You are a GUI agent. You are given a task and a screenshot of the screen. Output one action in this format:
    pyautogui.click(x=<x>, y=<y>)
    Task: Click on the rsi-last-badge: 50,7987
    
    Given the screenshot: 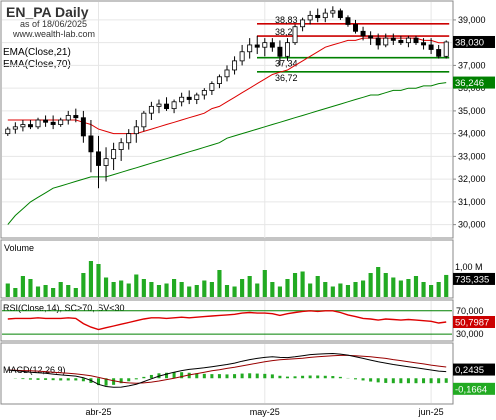 What is the action you would take?
    pyautogui.click(x=472, y=322)
    